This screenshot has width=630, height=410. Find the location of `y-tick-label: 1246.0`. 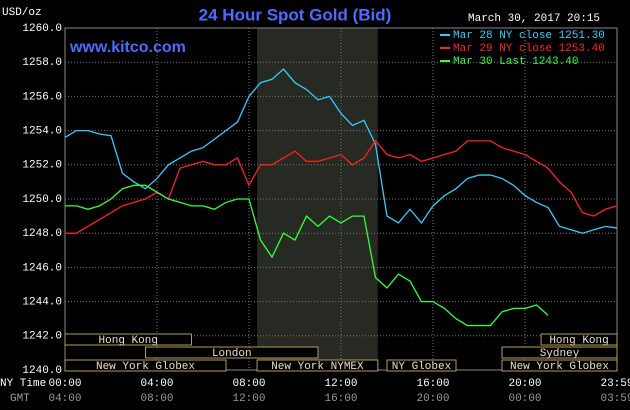

y-tick-label: 1246.0 is located at coordinates (42, 268).